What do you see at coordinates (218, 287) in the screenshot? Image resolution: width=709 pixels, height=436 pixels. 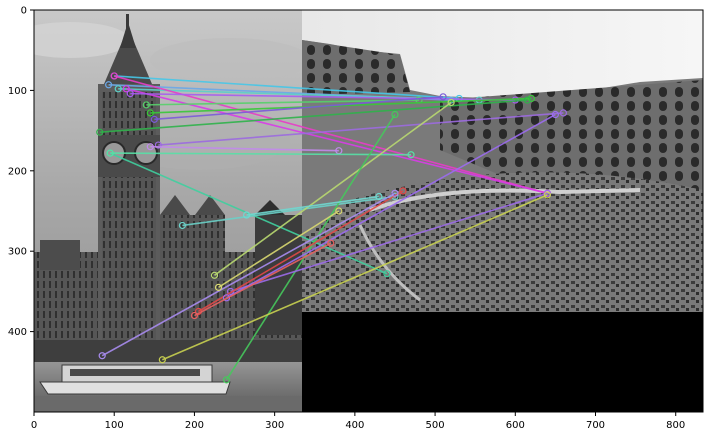 I see `keypoint-22-left` at bounding box center [218, 287].